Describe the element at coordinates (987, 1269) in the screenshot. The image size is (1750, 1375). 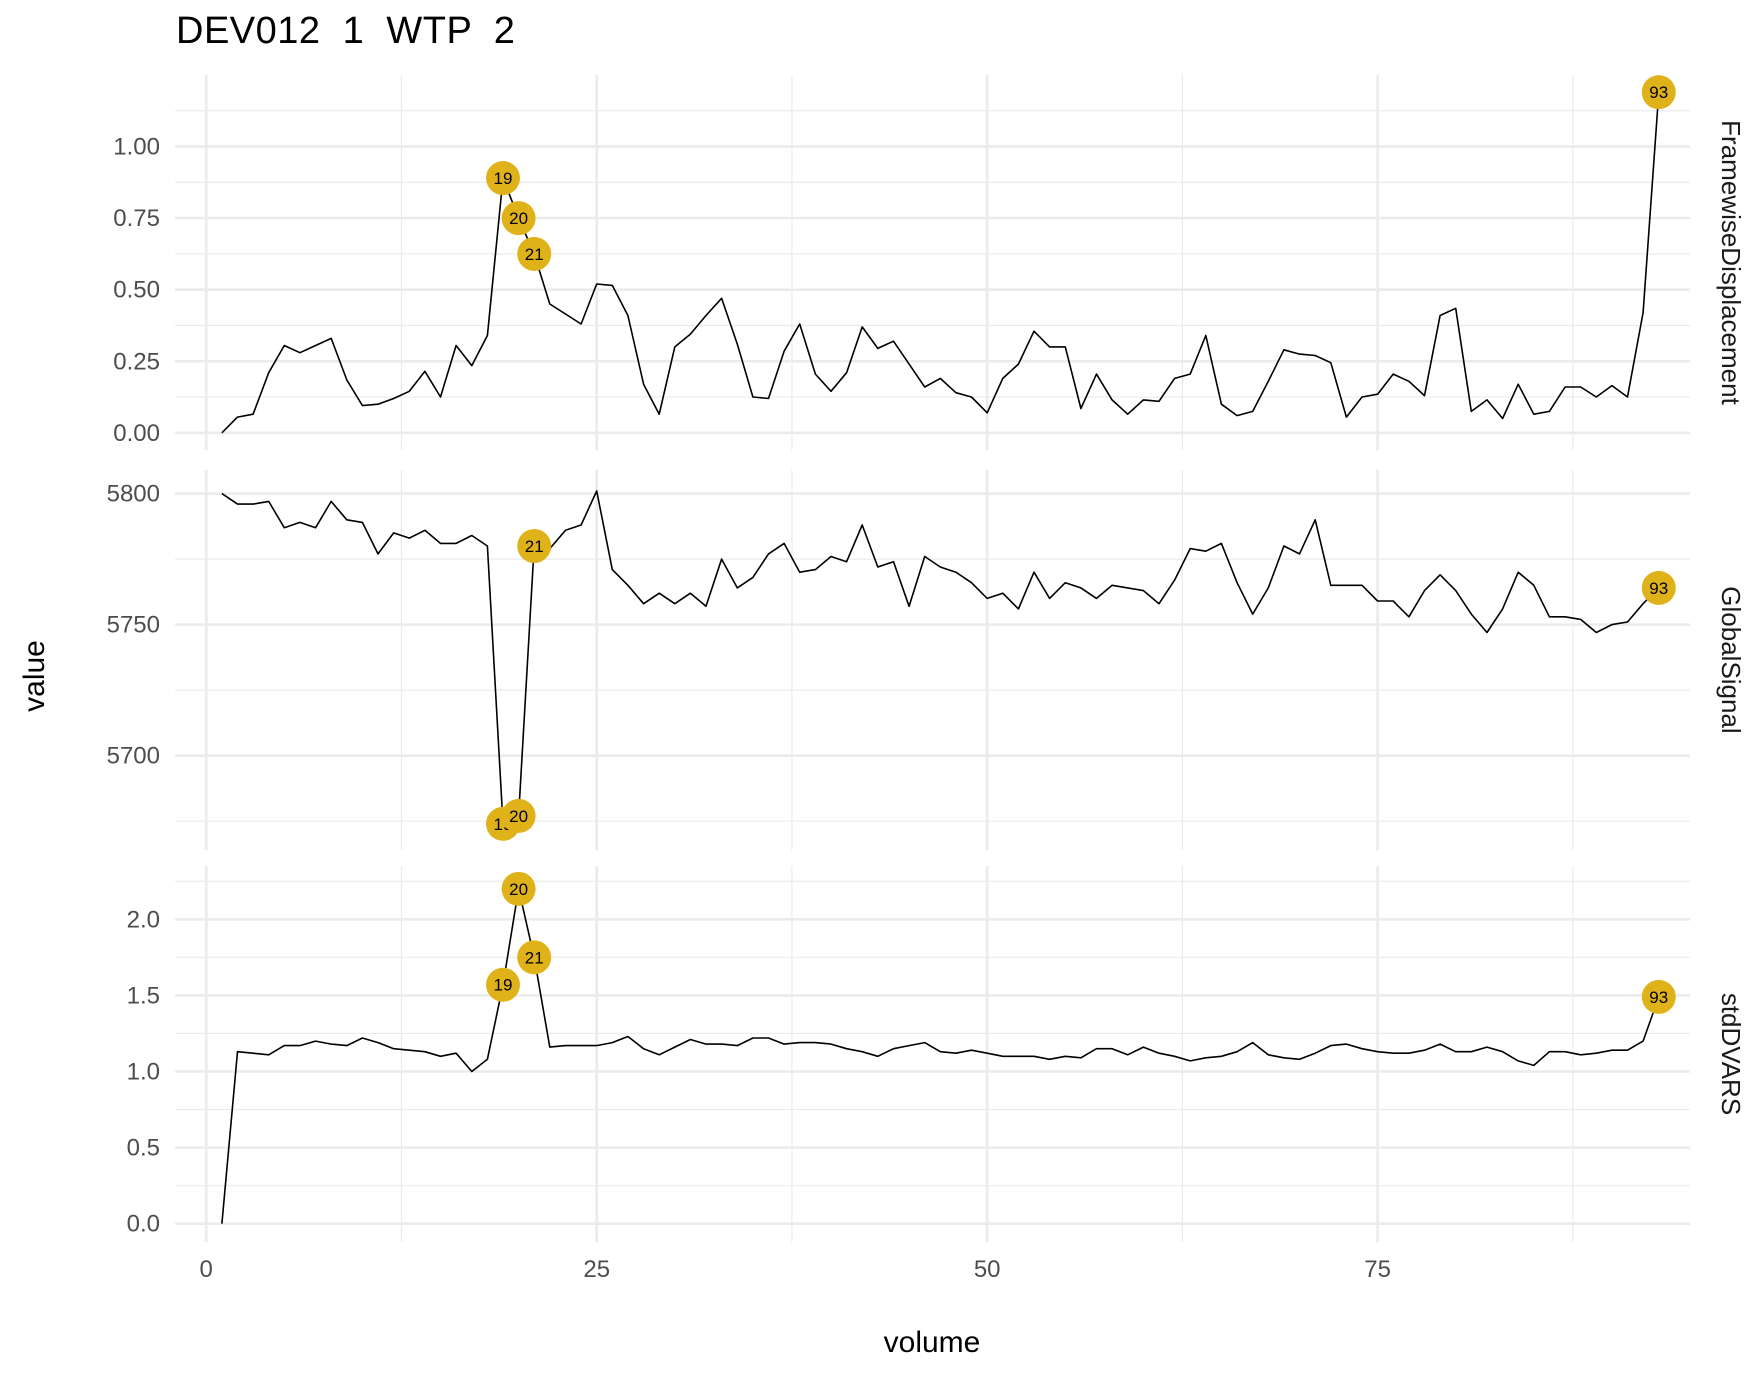
I see `x-tick-label: 50` at that location.